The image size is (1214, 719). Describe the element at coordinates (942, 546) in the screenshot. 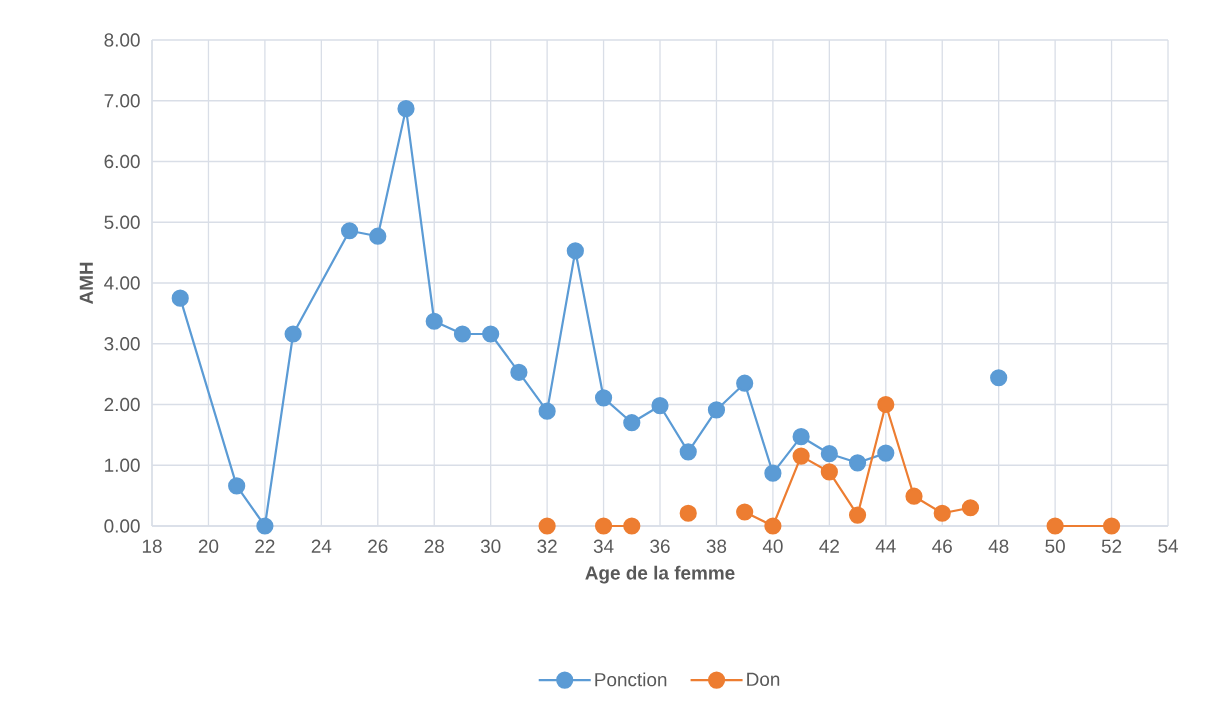

I see `x-tick-label: 46` at that location.